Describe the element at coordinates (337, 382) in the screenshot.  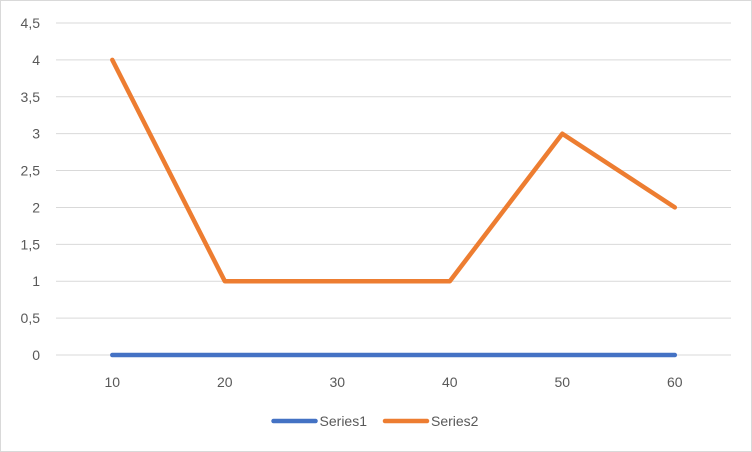
I see `x-tick-label: 30` at that location.